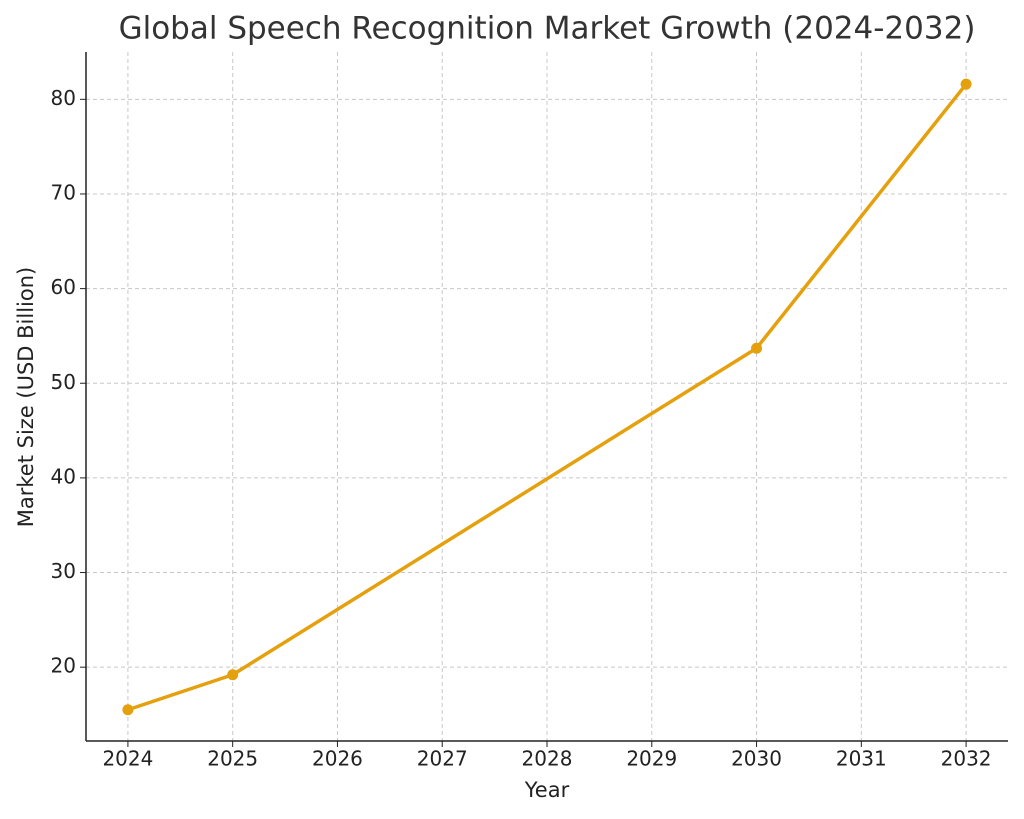 Image resolution: width=1024 pixels, height=819 pixels. What do you see at coordinates (966, 759) in the screenshot?
I see `x-tick-label: 2032` at bounding box center [966, 759].